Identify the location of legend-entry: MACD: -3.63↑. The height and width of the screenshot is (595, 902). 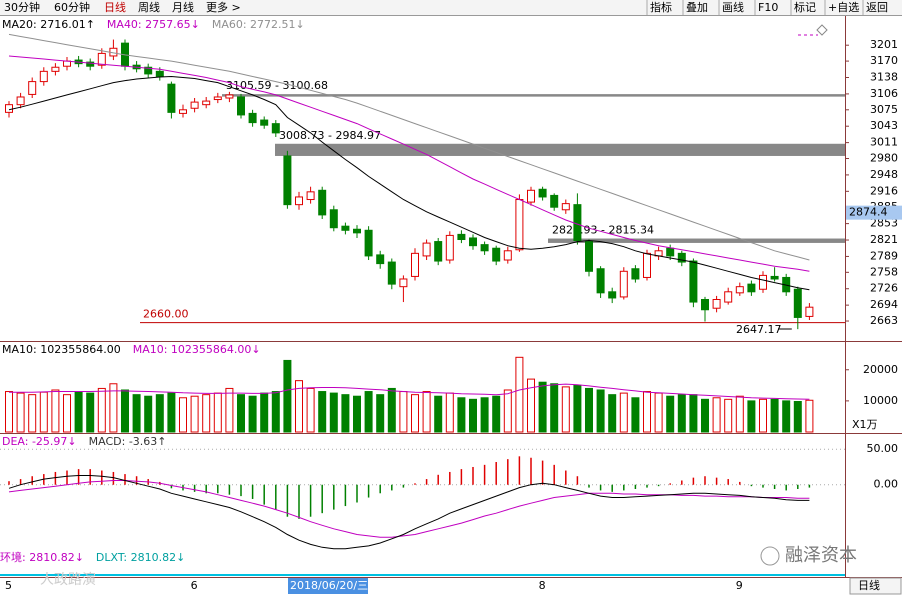
(128, 441).